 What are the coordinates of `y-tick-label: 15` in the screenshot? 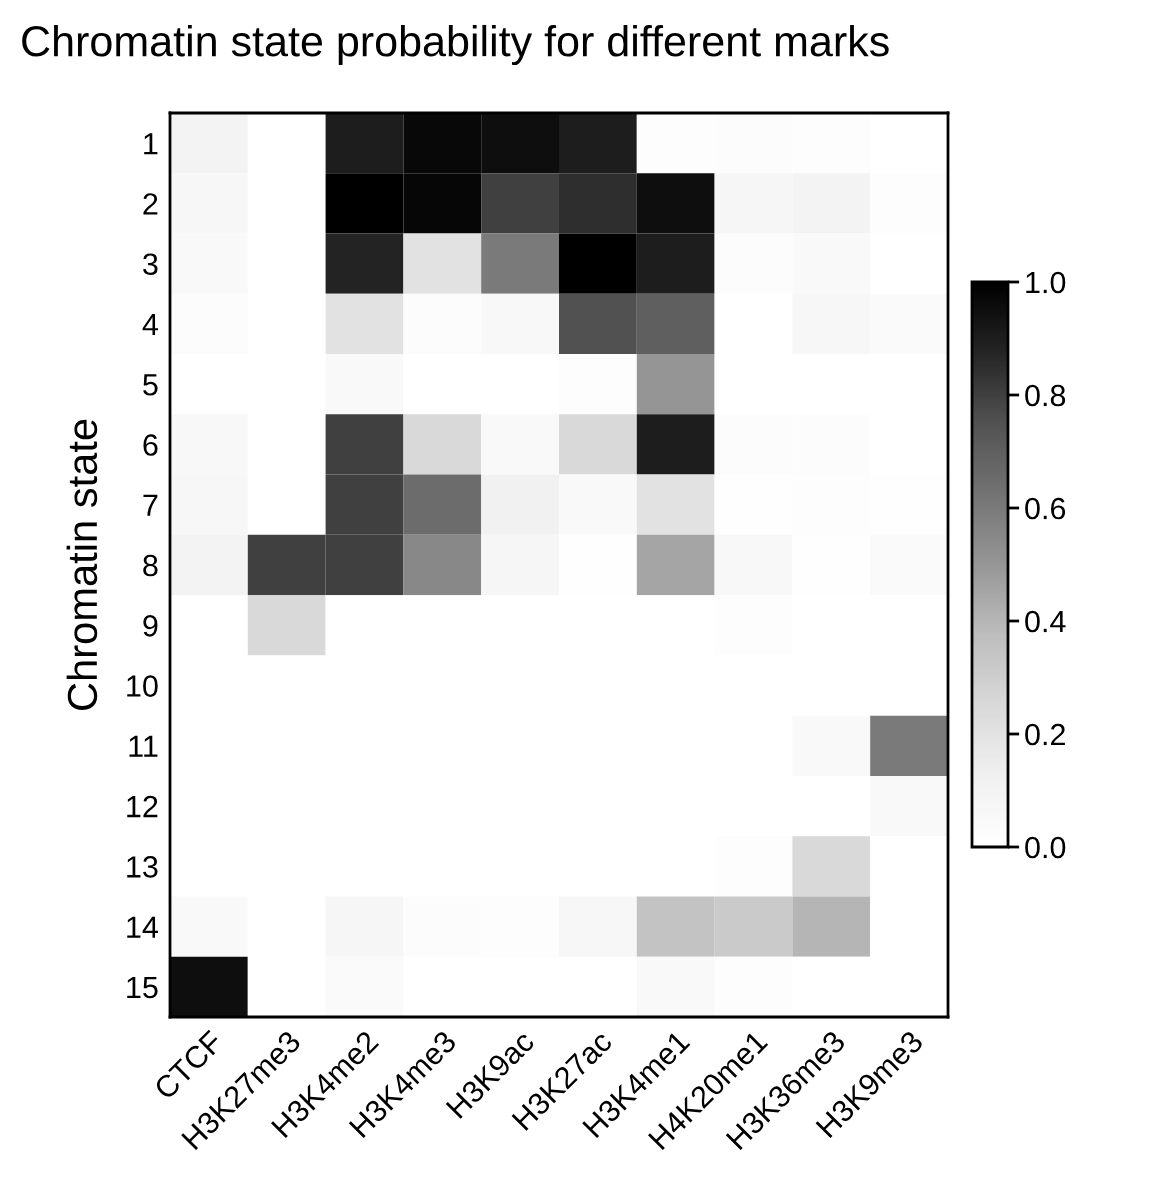 It's located at (142, 987).